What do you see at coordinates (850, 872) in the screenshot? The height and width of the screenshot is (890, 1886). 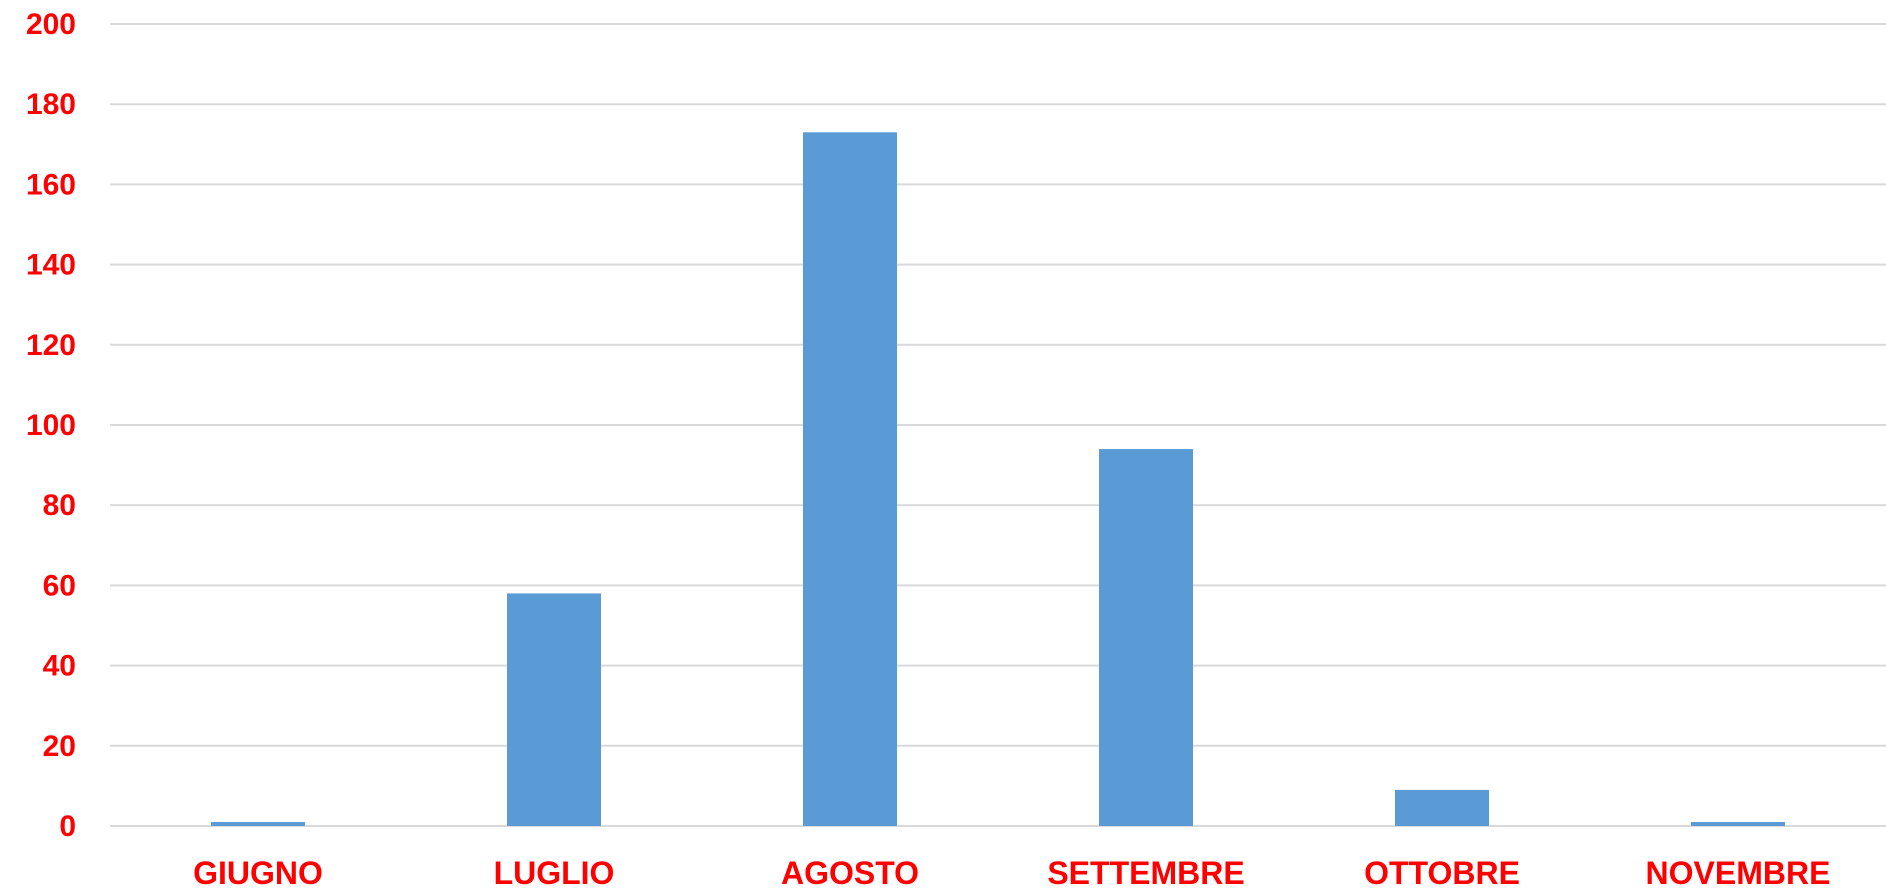 I see `x-category-label: AGOSTO` at bounding box center [850, 872].